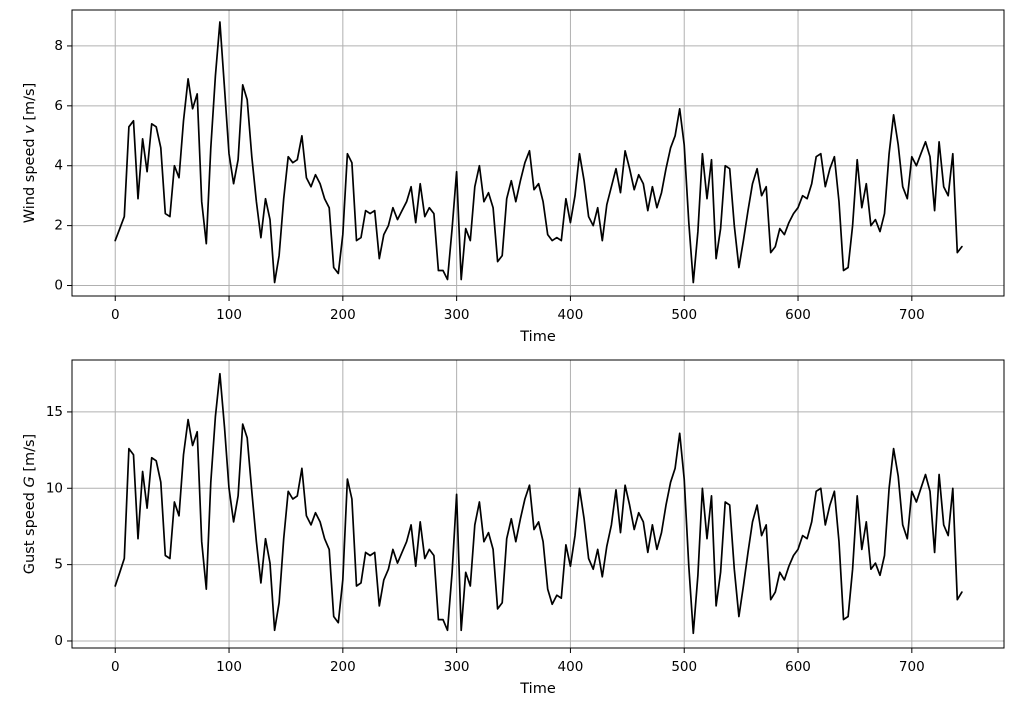 The width and height of the screenshot is (1011, 711). I want to click on y-tick-label: 2, so click(58, 226).